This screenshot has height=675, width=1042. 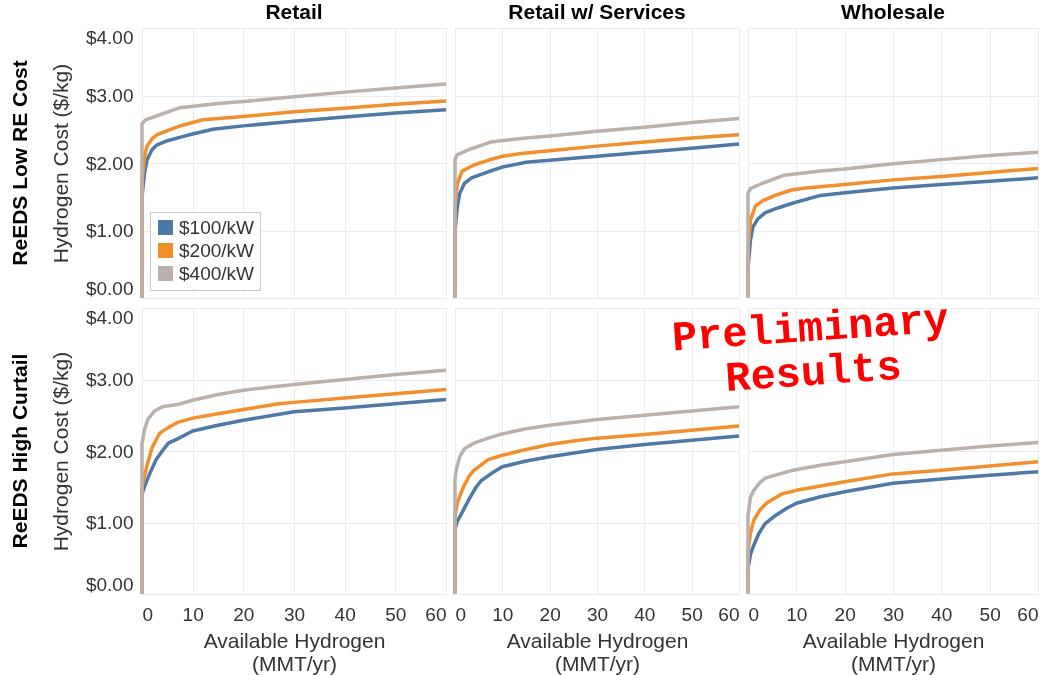 I want to click on legend-label: $400/kW, so click(x=217, y=273).